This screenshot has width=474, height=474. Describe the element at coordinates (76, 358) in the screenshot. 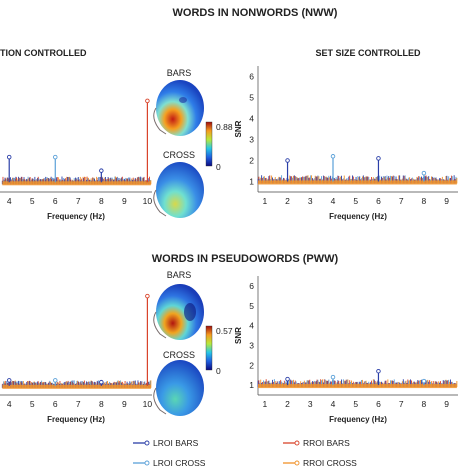

I see `plot-pww-duration: 4 5 6 7 8 9 10 Frequency (Hz)` at that location.